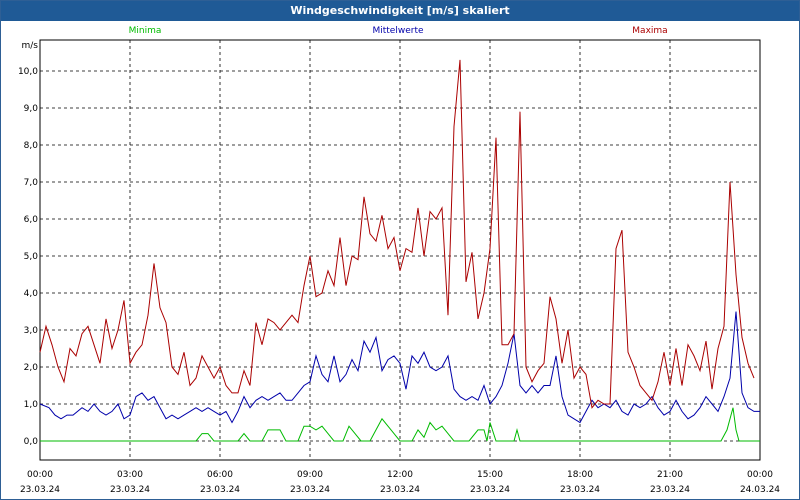  I want to click on legend-mittelwerte: Mittelwerte, so click(397, 31).